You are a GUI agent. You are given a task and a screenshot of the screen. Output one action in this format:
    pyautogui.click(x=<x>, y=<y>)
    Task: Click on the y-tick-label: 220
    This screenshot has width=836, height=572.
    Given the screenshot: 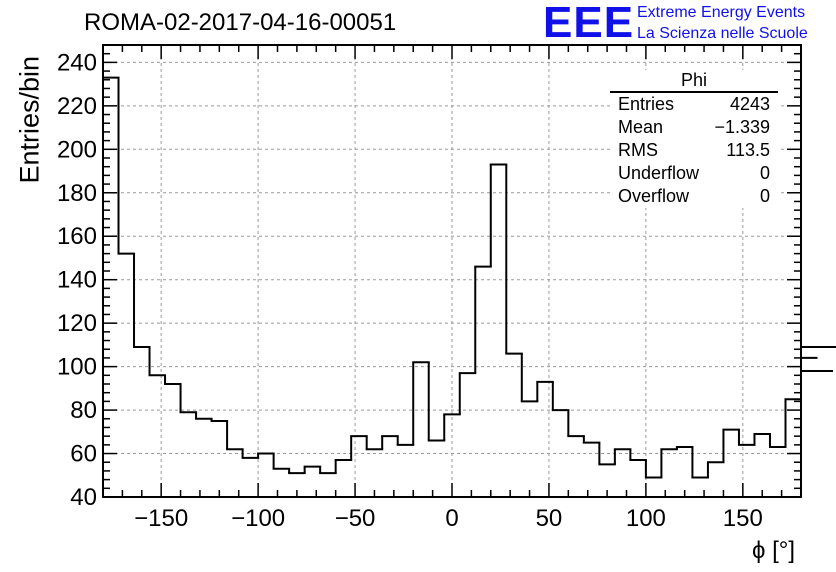 What is the action you would take?
    pyautogui.click(x=77, y=106)
    